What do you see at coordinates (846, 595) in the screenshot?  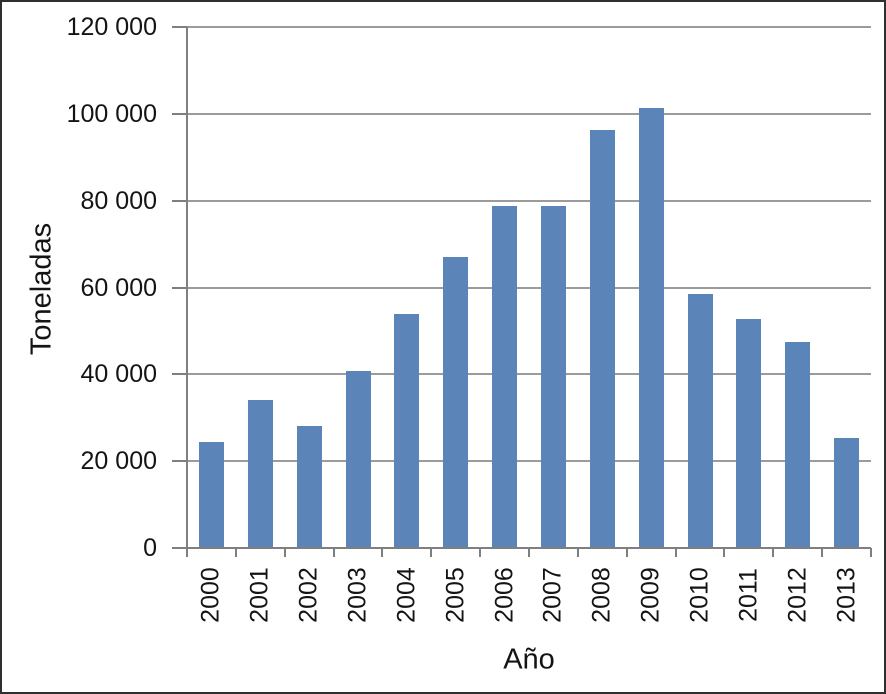 I see `x-tick-label-2013: 2013` at bounding box center [846, 595].